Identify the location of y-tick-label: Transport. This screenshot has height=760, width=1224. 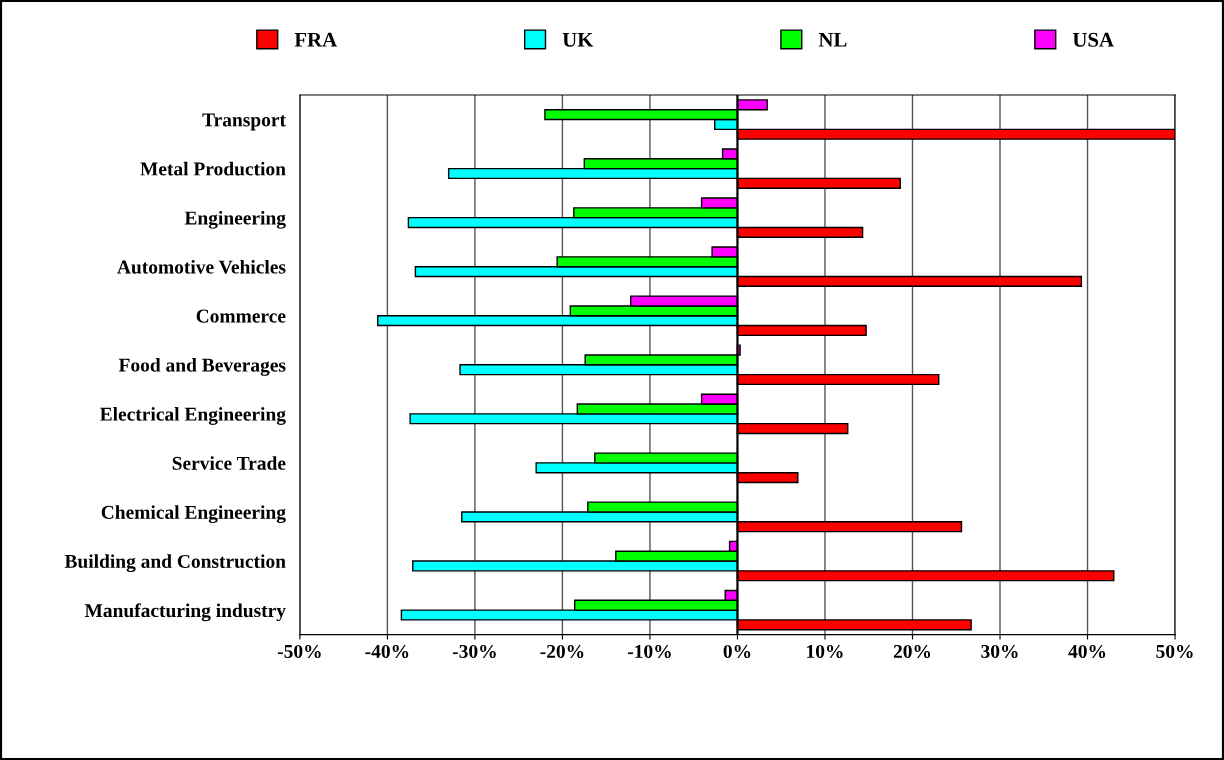
(244, 122).